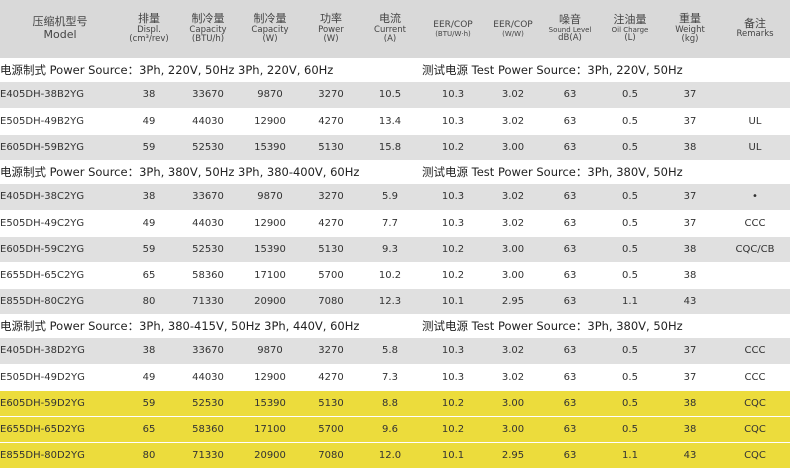 This screenshot has width=790, height=473. Describe the element at coordinates (690, 301) in the screenshot. I see `weight-cell: 43` at that location.